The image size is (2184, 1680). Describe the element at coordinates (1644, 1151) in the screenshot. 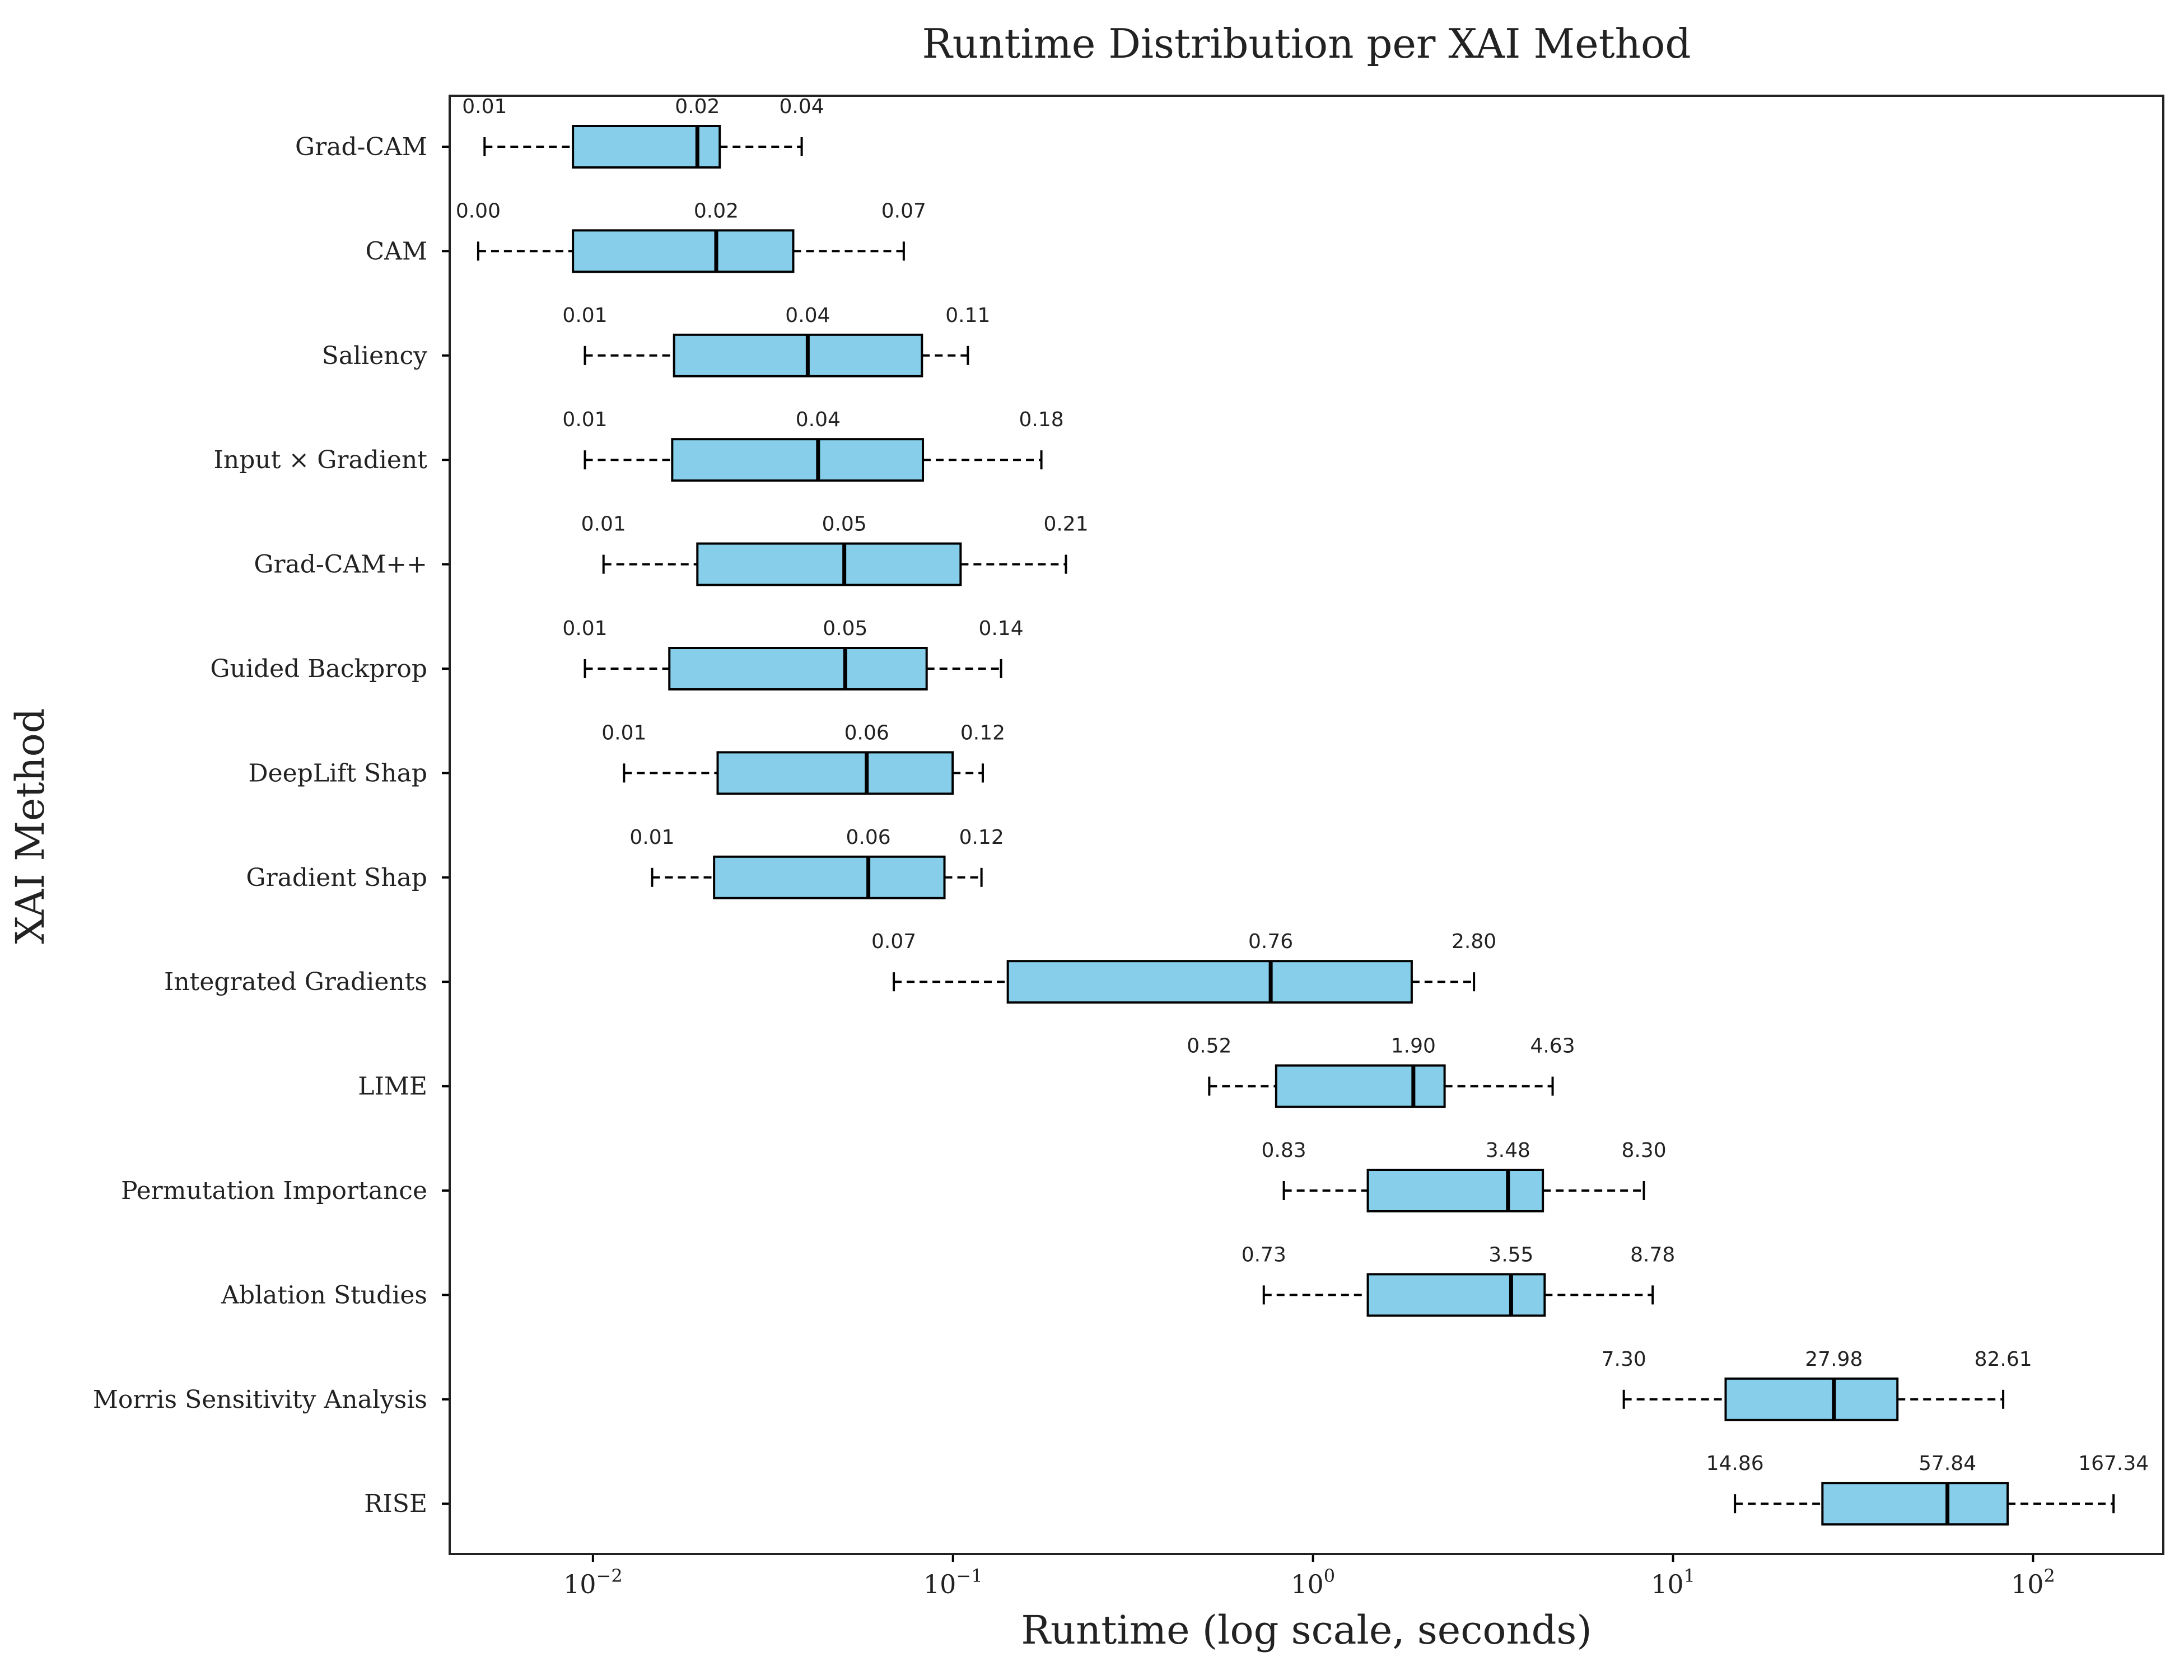

I see `max-value-label: 8.30` at that location.